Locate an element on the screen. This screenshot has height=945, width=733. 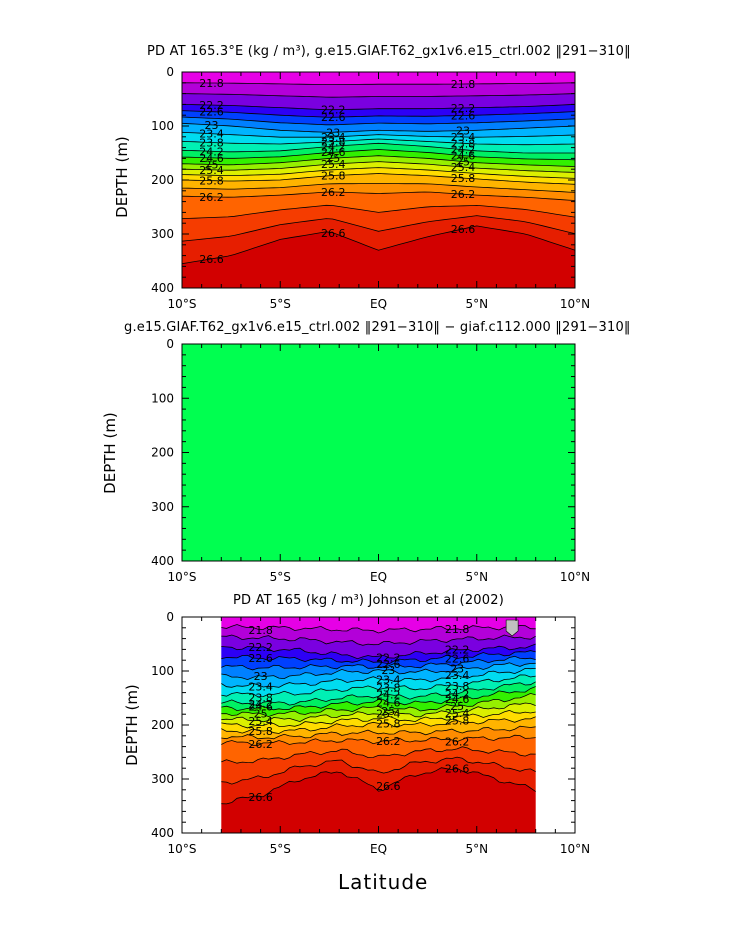
panel1-xtick-label: 5°N is located at coordinates (476, 304).